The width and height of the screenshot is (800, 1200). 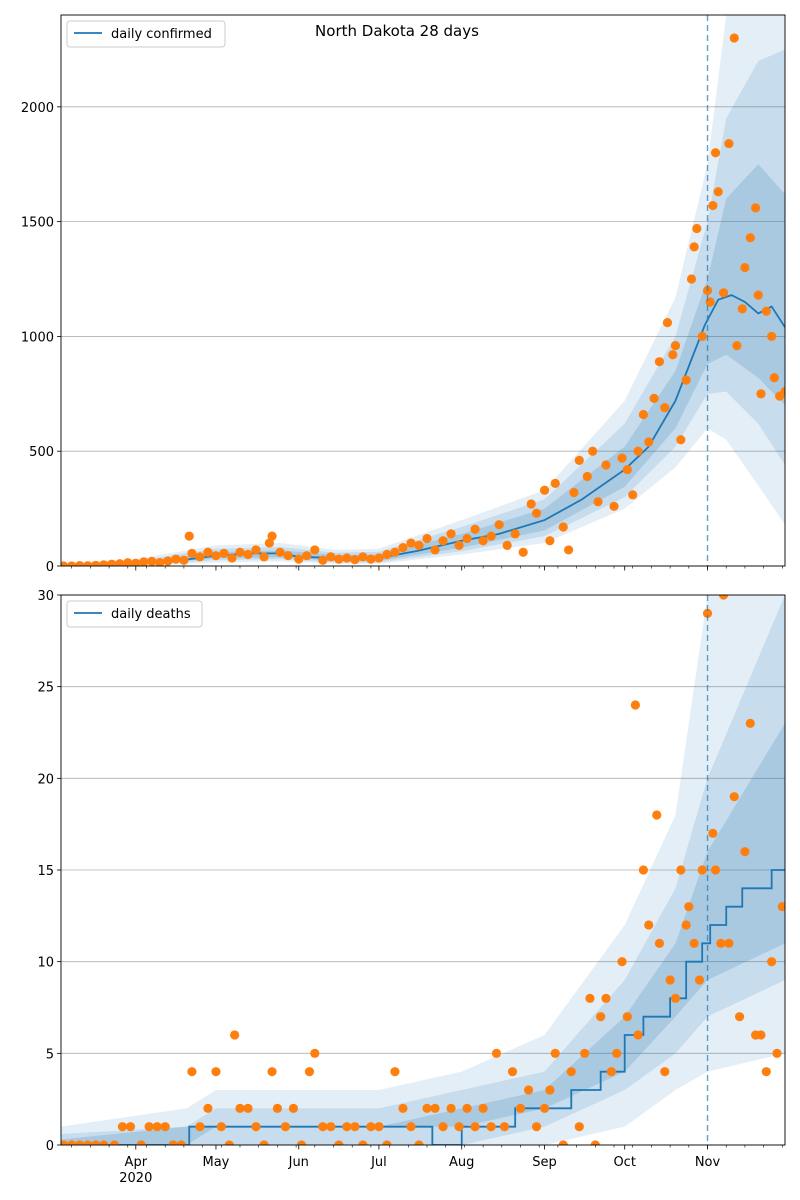 What do you see at coordinates (216, 1162) in the screenshot?
I see `x-tick-label: May` at bounding box center [216, 1162].